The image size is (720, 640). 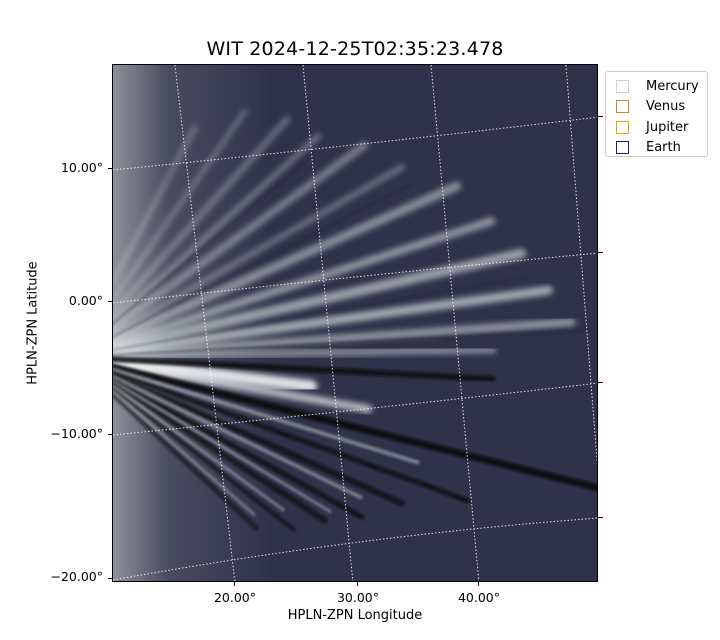 What do you see at coordinates (667, 127) in the screenshot?
I see `legend-label: Jupiter` at bounding box center [667, 127].